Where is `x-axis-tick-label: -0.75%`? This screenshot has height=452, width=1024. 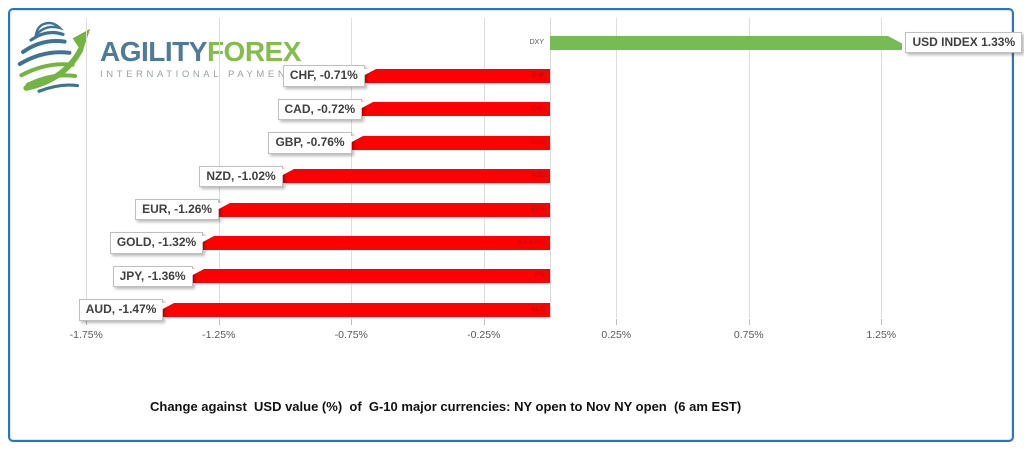 x-axis-tick-label: -0.75% is located at coordinates (351, 335).